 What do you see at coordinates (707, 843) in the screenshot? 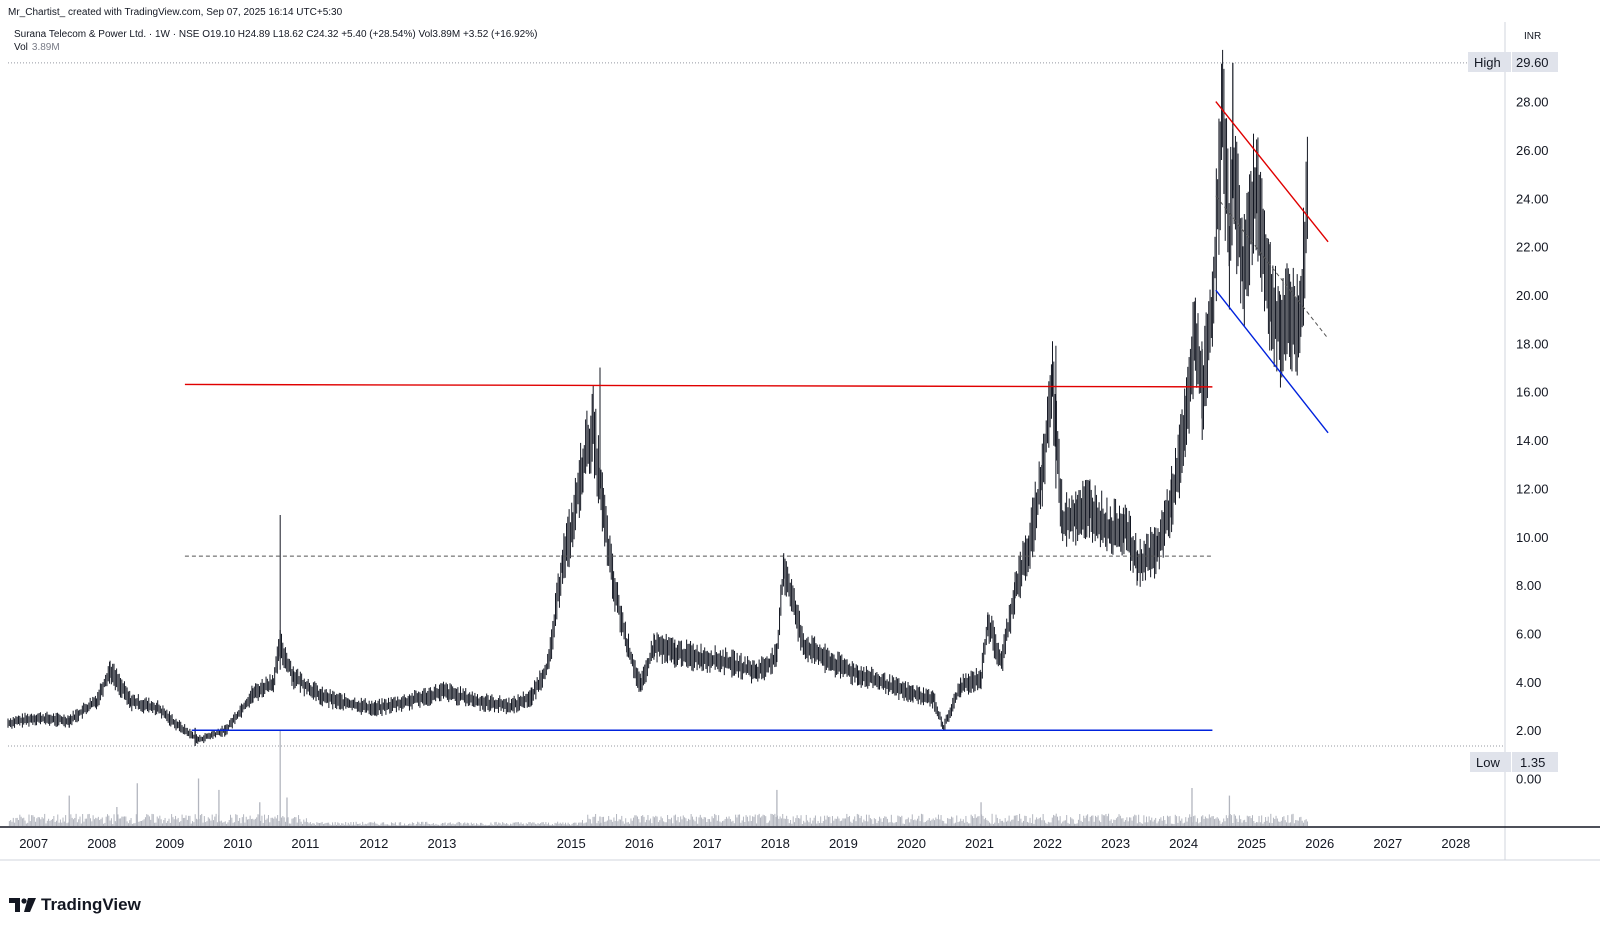
I see `time-tick-label: 2017` at bounding box center [707, 843].